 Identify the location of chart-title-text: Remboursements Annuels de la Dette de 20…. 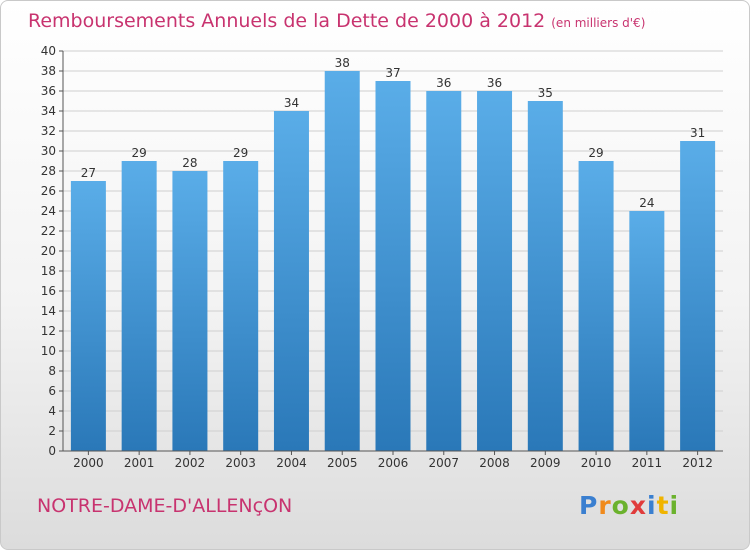
(287, 21).